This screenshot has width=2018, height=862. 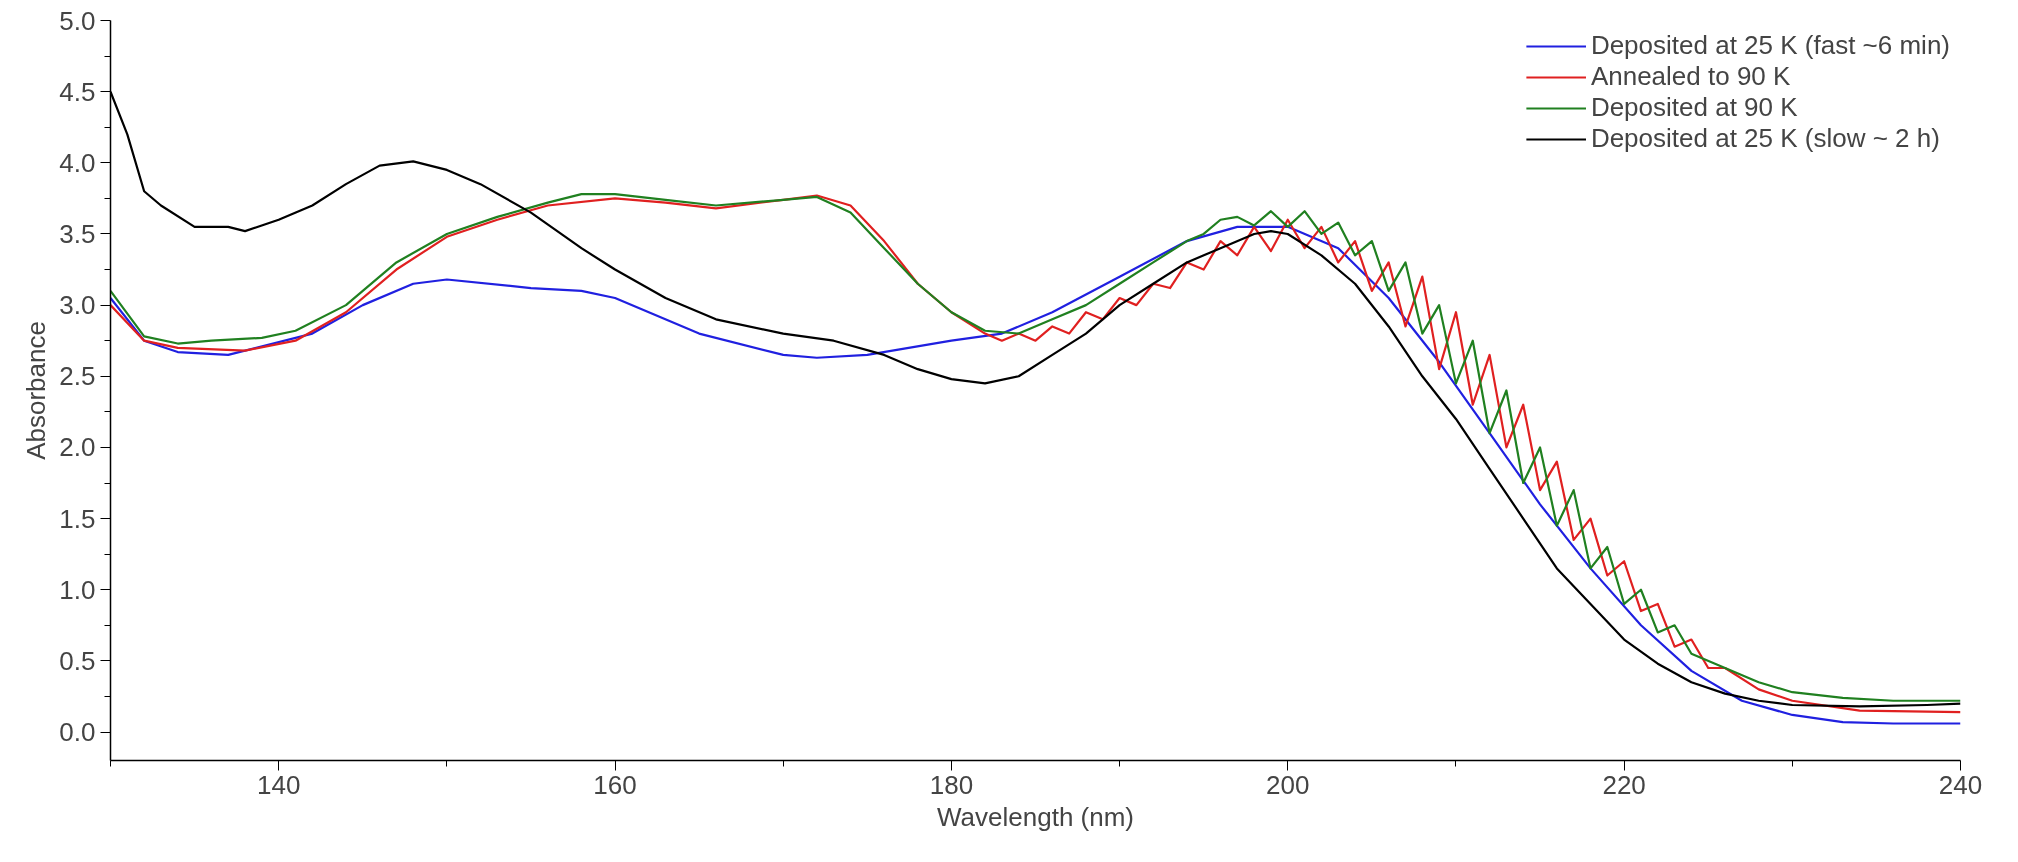 What do you see at coordinates (1035, 816) in the screenshot?
I see `x-axis-title: Wavelength (nm)` at bounding box center [1035, 816].